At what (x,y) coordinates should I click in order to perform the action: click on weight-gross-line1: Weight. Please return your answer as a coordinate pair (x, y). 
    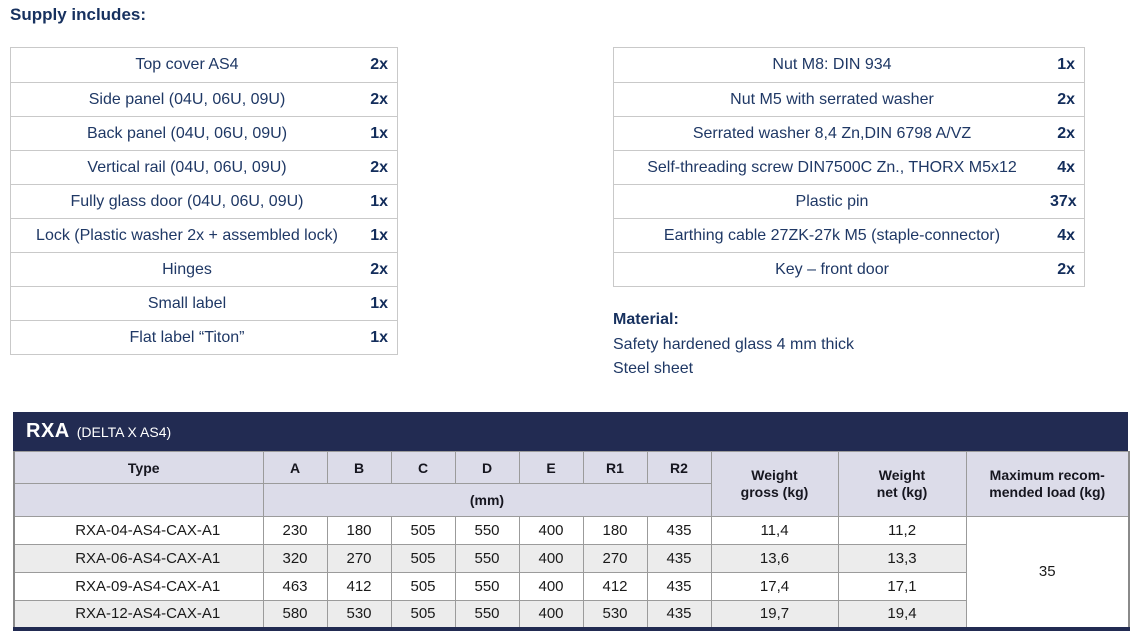
    Looking at the image, I should click on (774, 475).